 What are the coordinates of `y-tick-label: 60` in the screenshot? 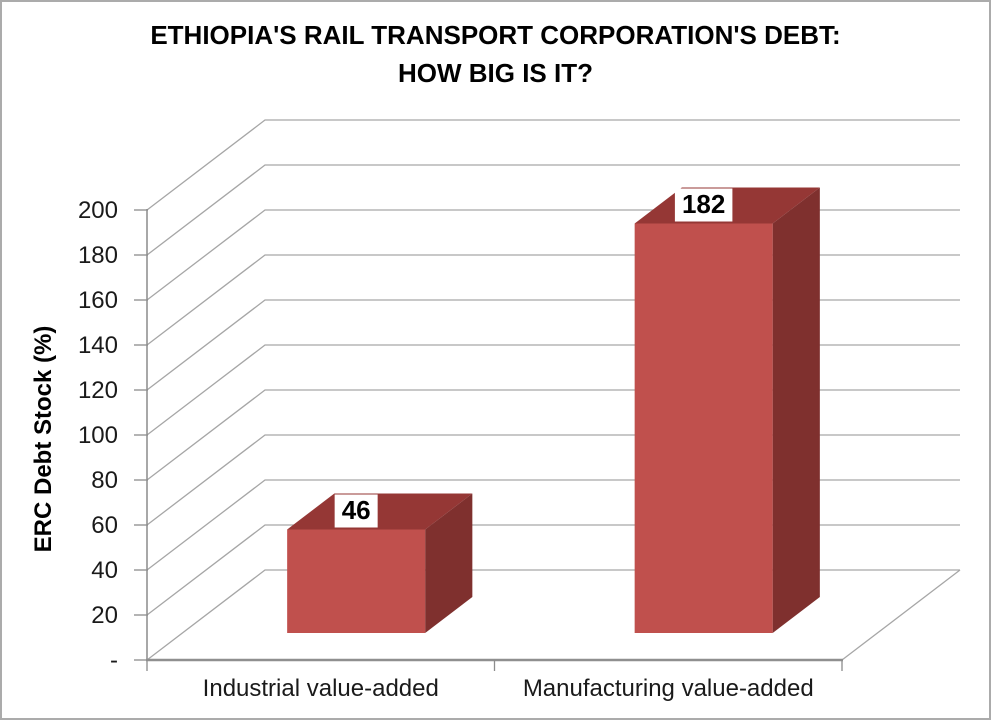 It's located at (104, 525).